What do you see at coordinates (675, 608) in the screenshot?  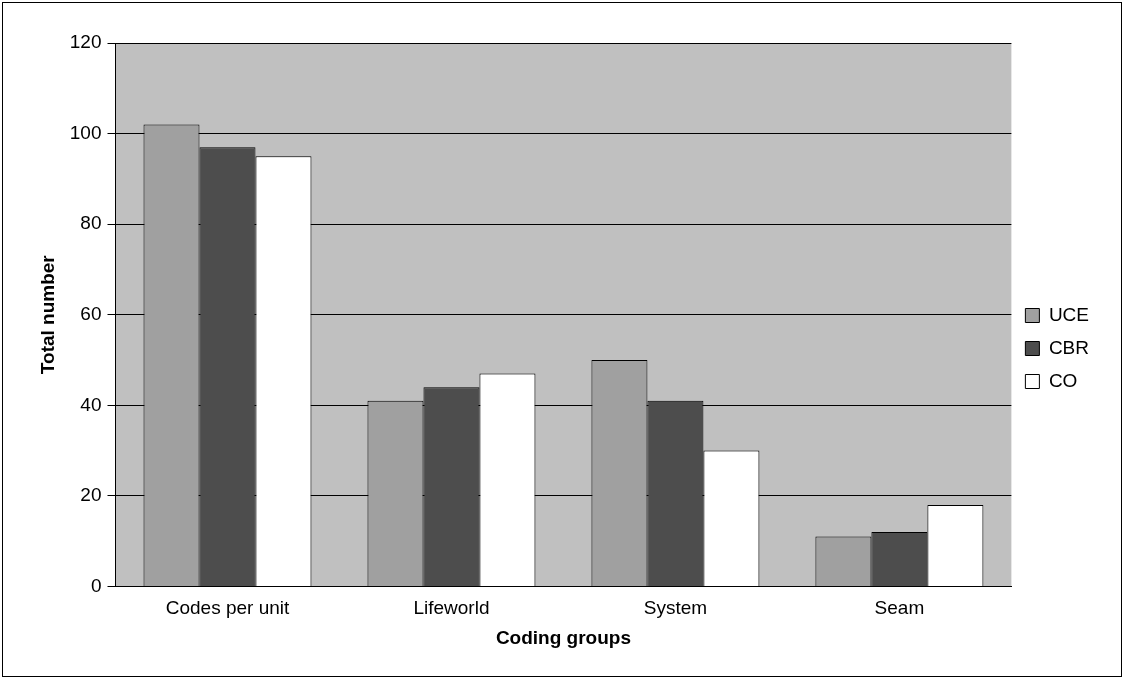 I see `x-tick-label: System` at bounding box center [675, 608].